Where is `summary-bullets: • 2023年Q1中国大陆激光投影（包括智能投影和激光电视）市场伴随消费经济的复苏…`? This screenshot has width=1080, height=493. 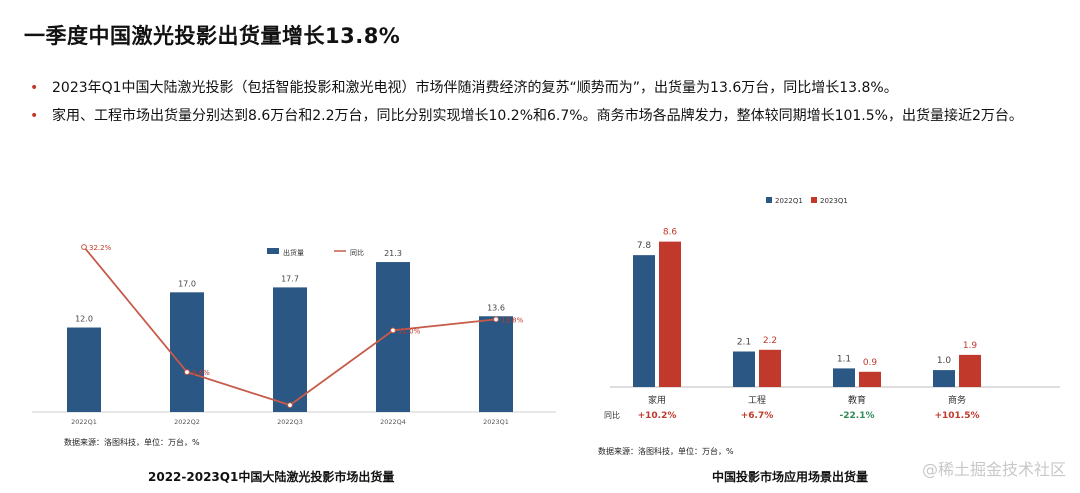 summary-bullets: • 2023年Q1中国大陆激光投影（包括智能投影和激光电视）市场伴随消费经济的复苏… is located at coordinates (550, 104).